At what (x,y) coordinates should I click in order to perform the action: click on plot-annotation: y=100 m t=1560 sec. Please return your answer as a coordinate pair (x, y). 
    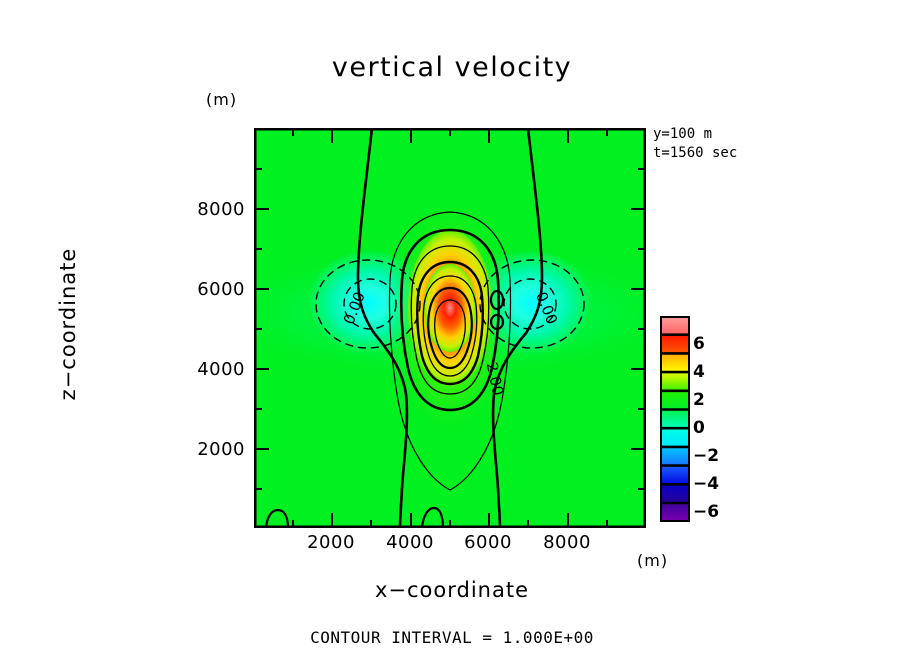
    Looking at the image, I should click on (695, 144).